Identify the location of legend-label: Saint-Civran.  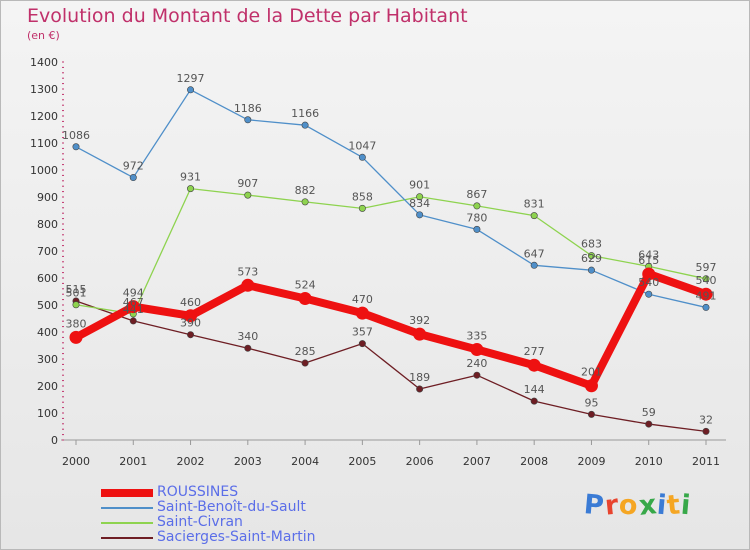
(200, 522).